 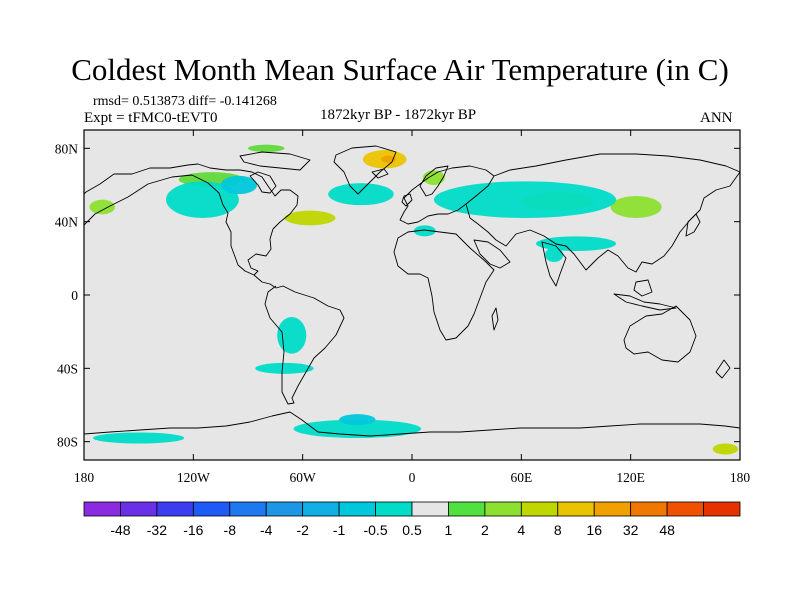 What do you see at coordinates (275, 161) in the screenshot?
I see `coastline-arctic-islands` at bounding box center [275, 161].